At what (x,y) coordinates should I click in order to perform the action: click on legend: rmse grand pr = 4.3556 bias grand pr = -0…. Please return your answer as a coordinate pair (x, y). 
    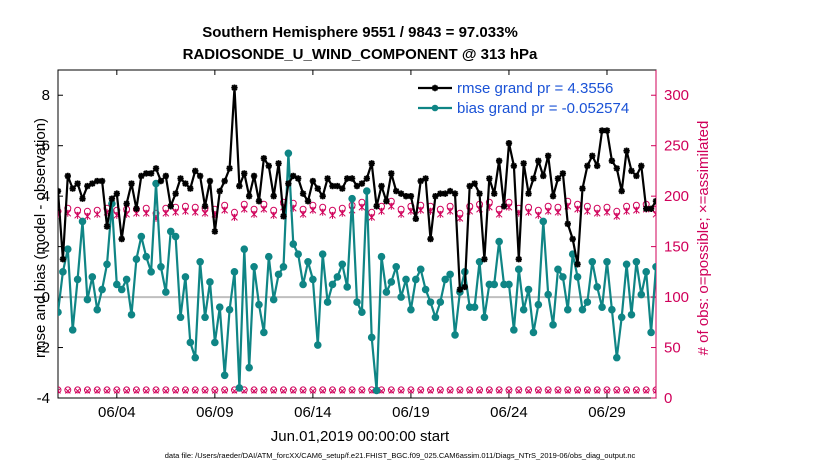
    Looking at the image, I should click on (523, 98).